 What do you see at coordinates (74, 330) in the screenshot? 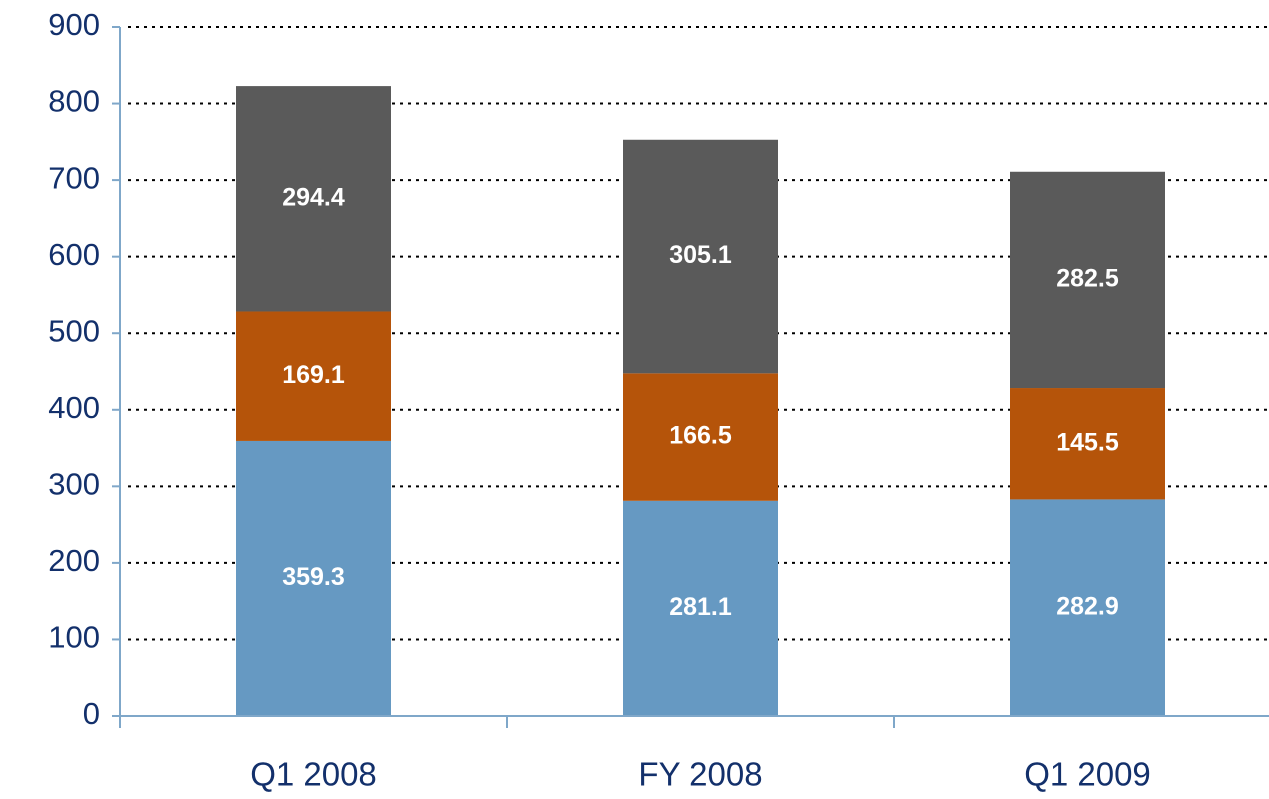
I see `y-tick-label: 500` at bounding box center [74, 330].